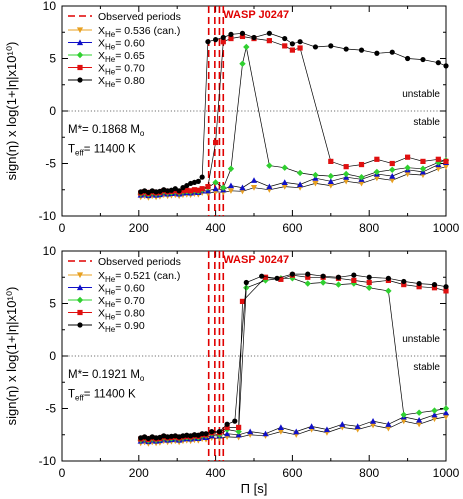 Image resolution: width=463 pixels, height=499 pixels. I want to click on x-tick-label: 400, so click(216, 473).